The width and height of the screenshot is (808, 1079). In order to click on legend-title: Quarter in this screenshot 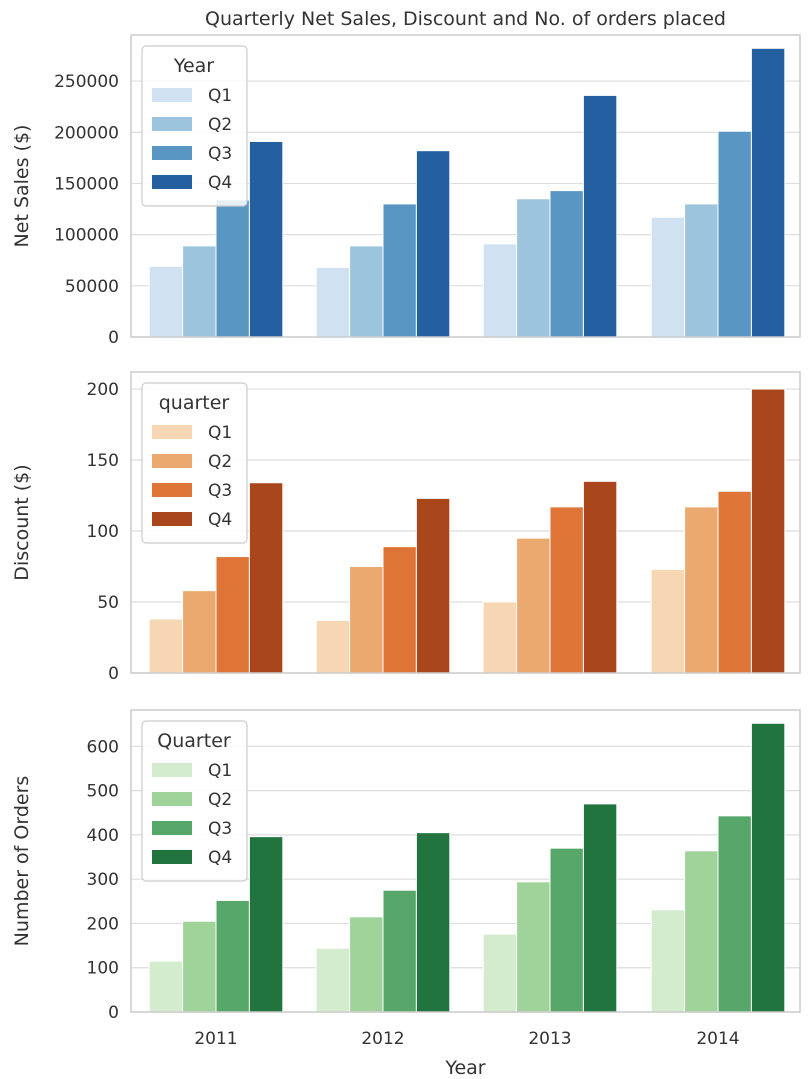, I will do `click(194, 741)`.